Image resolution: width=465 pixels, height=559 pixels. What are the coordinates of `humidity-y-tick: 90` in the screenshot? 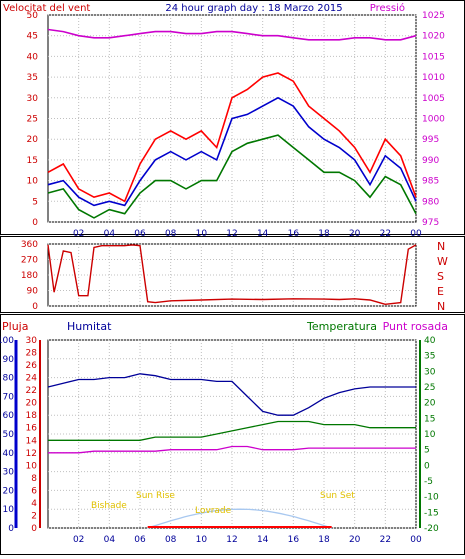 It's located at (9, 360).